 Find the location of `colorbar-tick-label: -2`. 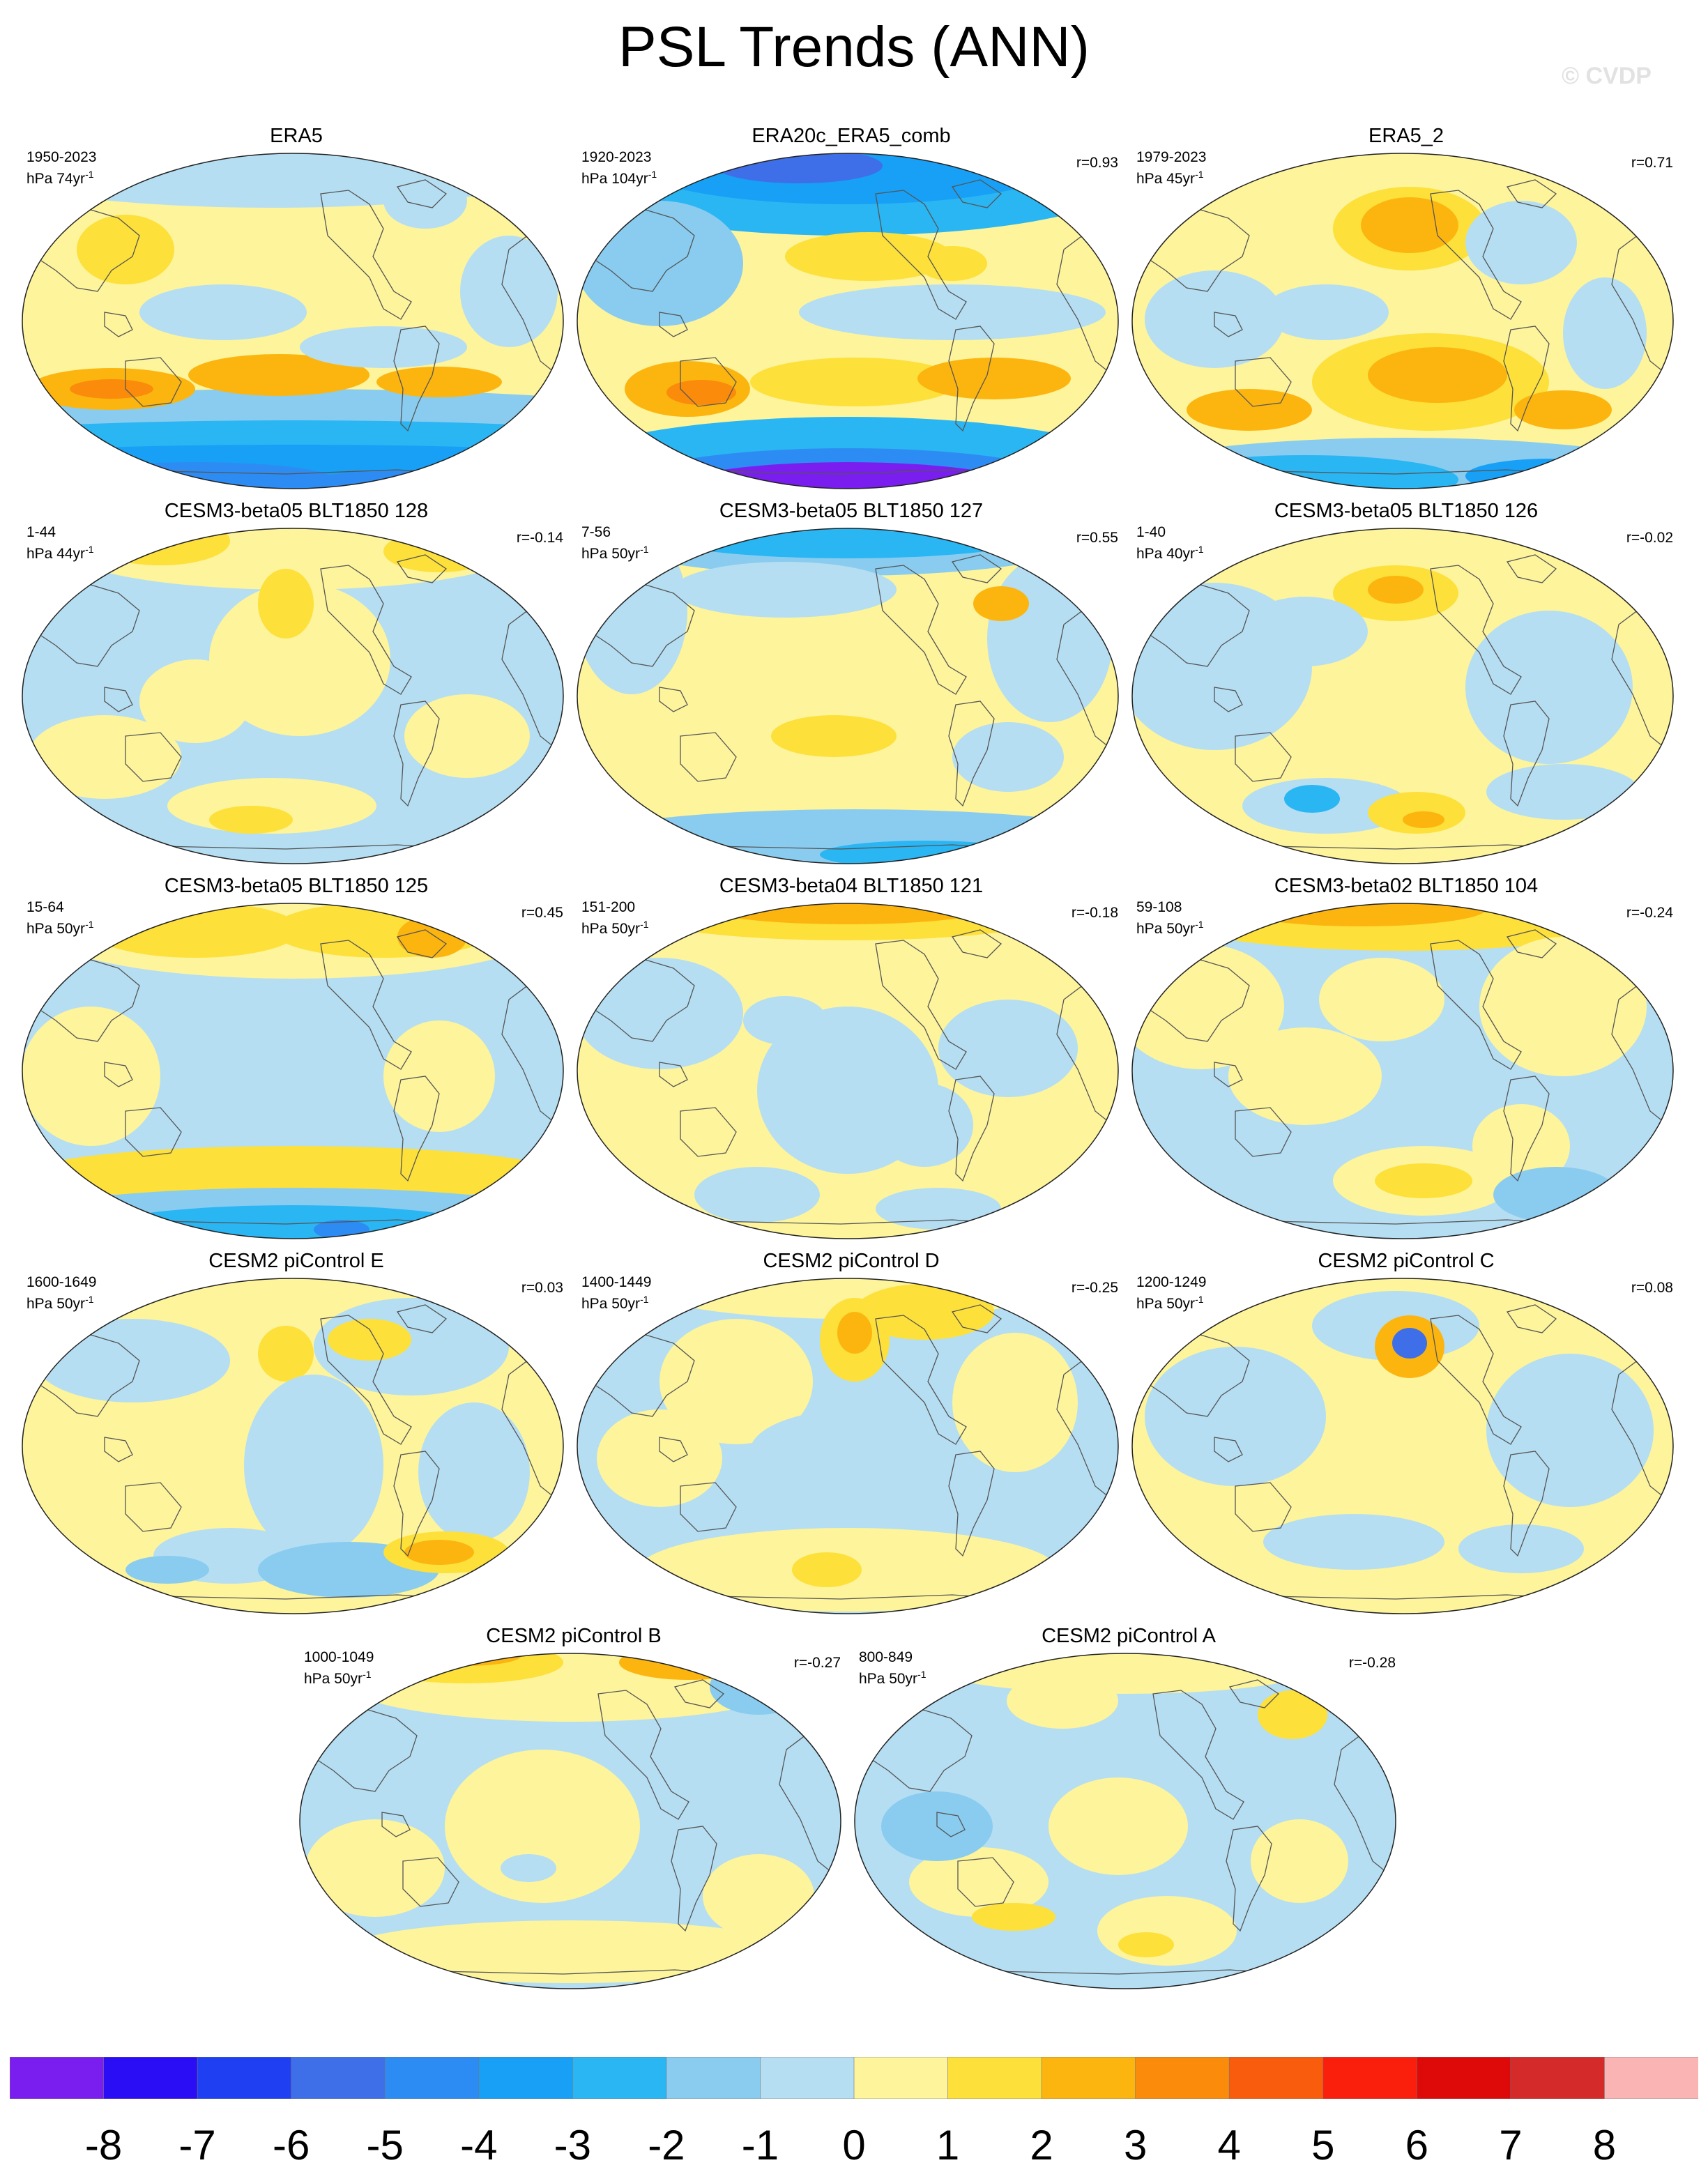

colorbar-tick-label: -2 is located at coordinates (666, 2145).